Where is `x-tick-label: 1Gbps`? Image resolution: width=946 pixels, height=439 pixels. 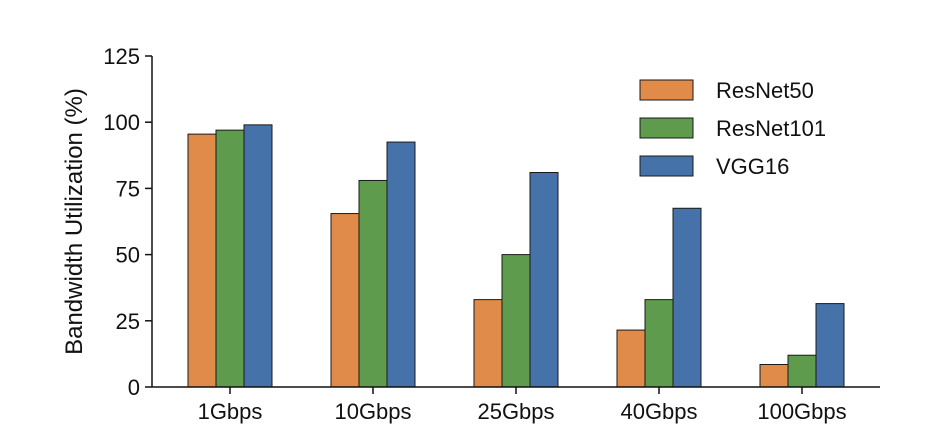
x-tick-label: 1Gbps is located at coordinates (230, 411).